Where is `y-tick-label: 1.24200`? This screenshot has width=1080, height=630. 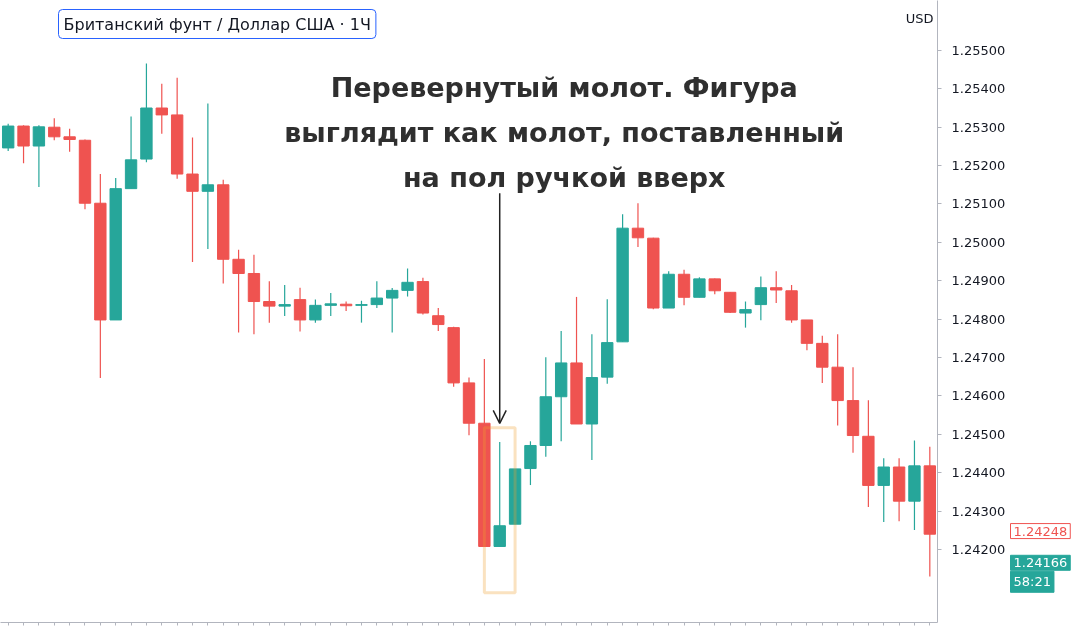
y-tick-label: 1.24200 is located at coordinates (978, 550).